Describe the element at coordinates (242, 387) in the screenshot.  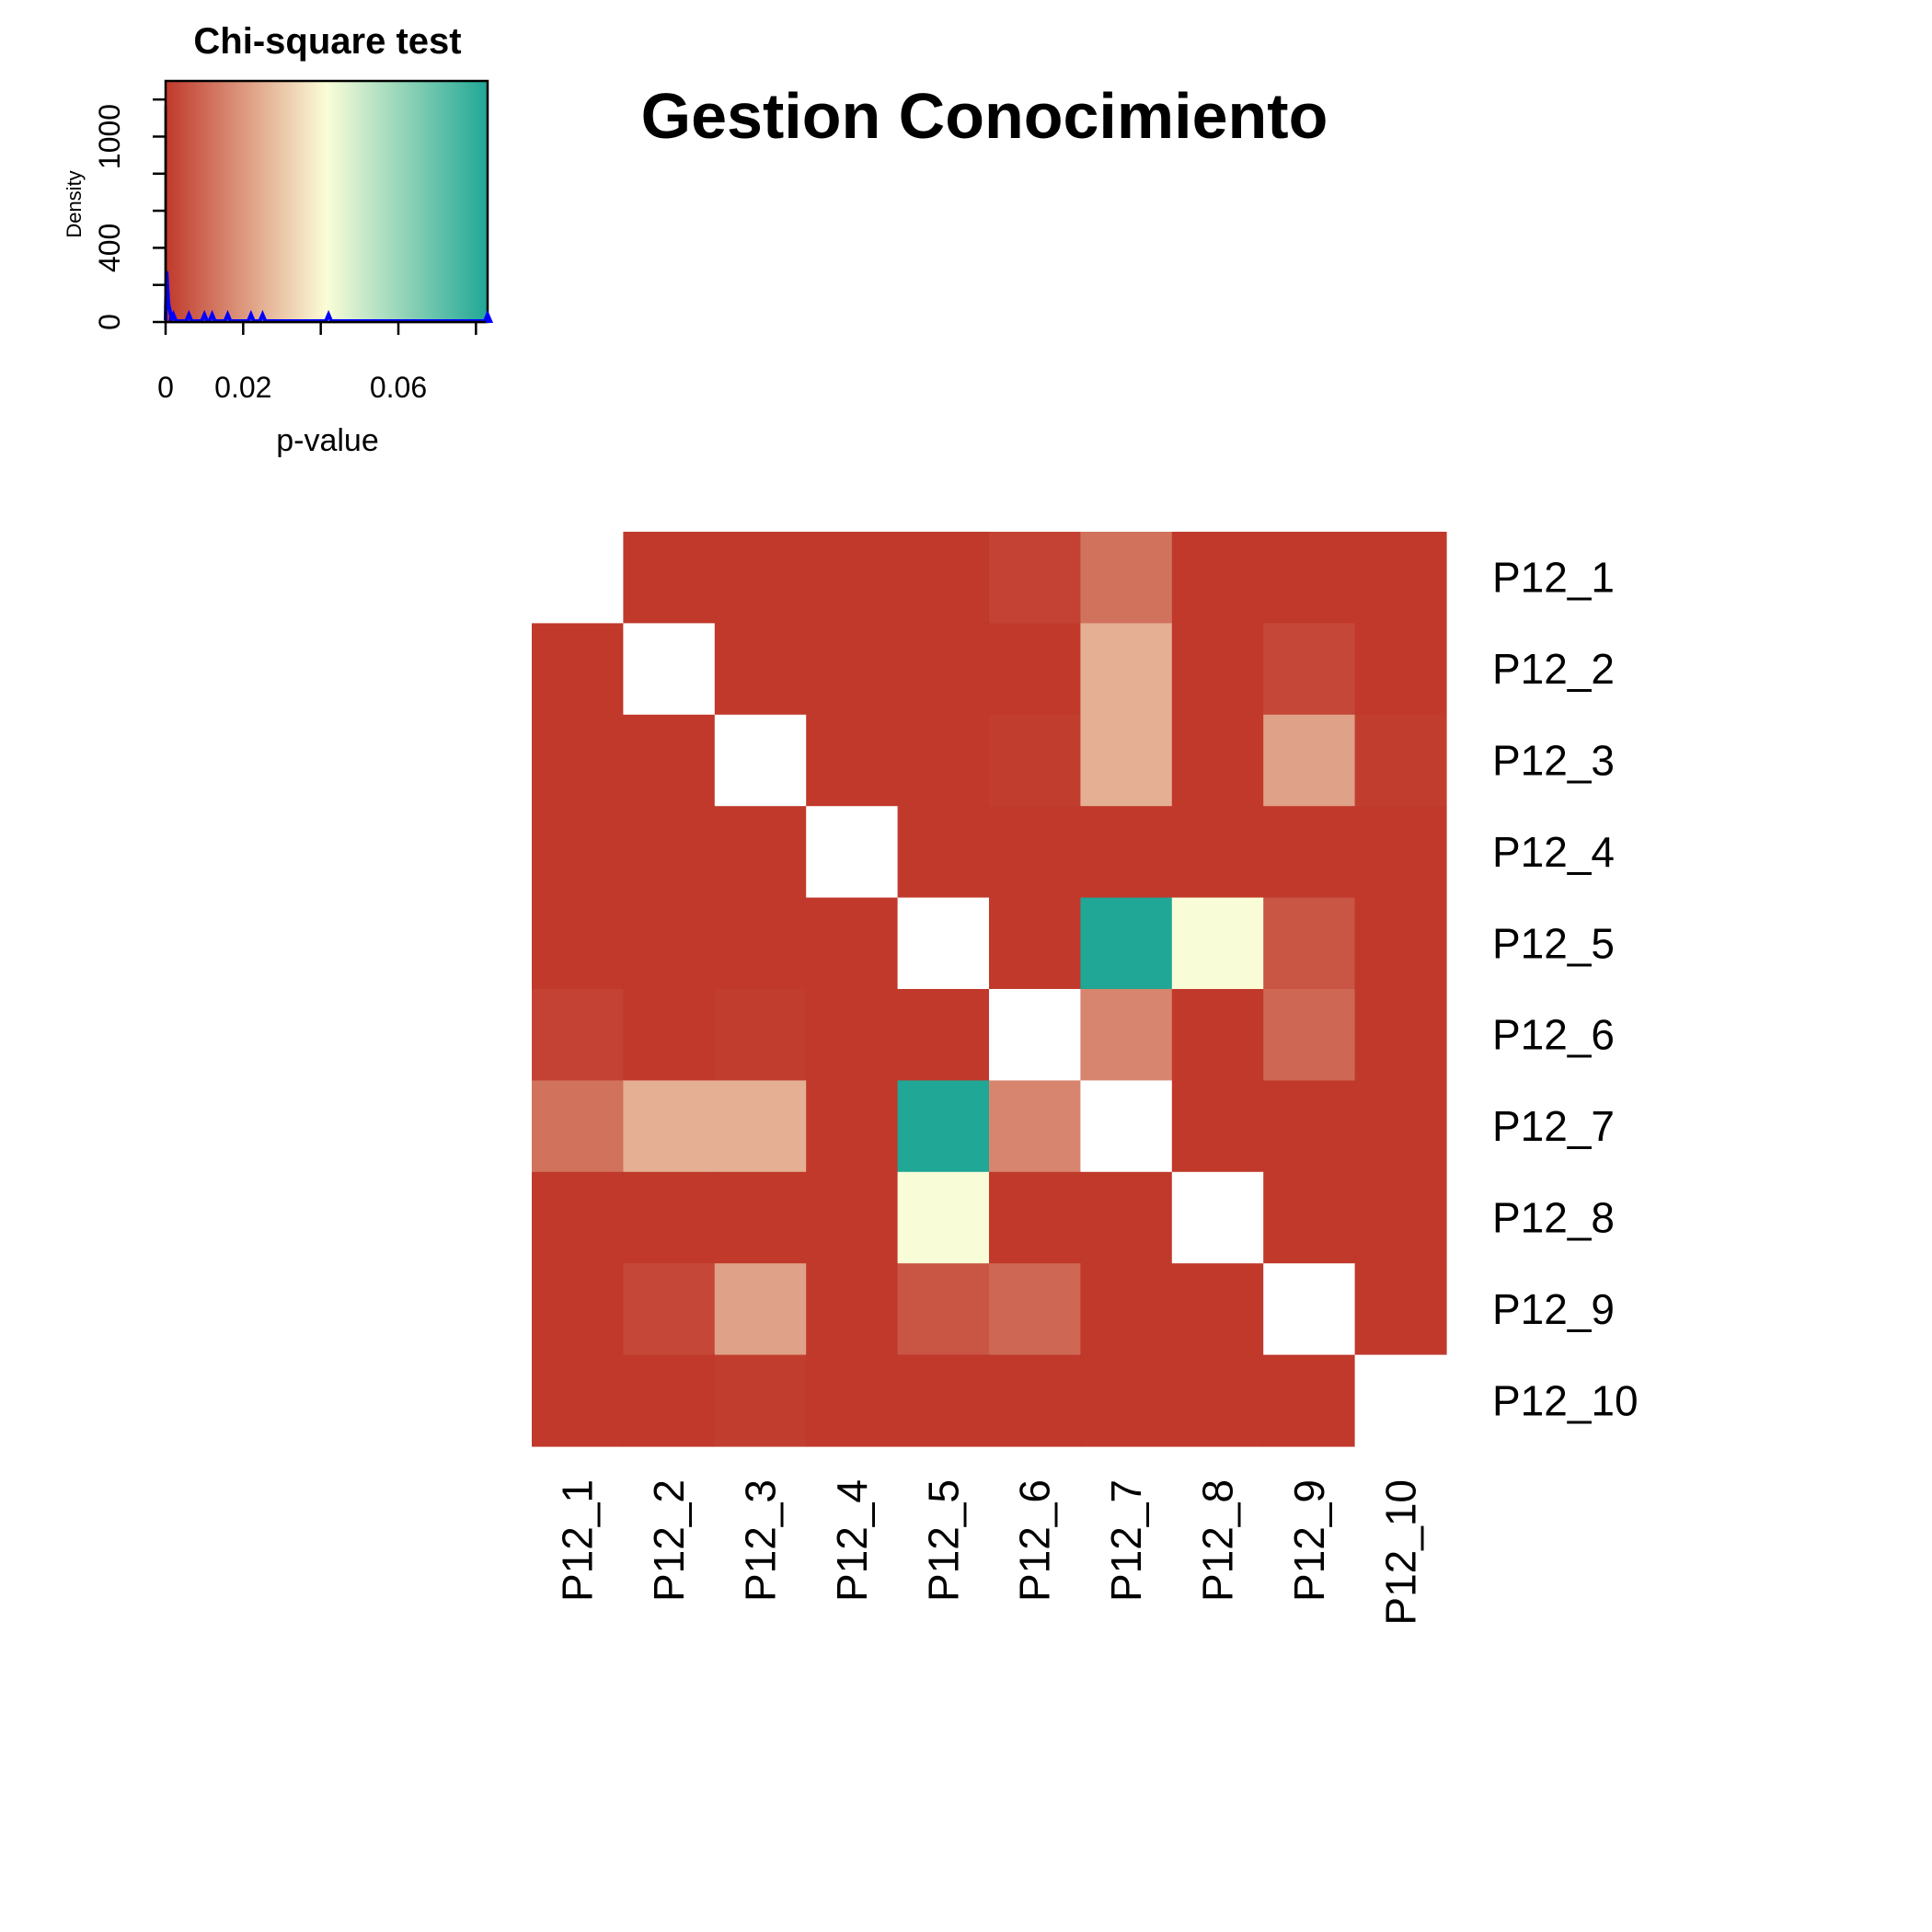
I see `color-key-x-tick: 0.02` at that location.